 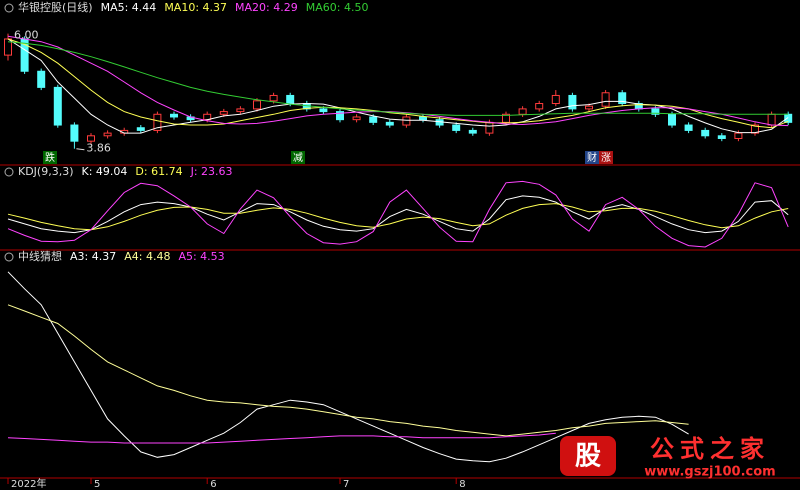 What do you see at coordinates (97, 484) in the screenshot?
I see `x-tick-label: 5` at bounding box center [97, 484].